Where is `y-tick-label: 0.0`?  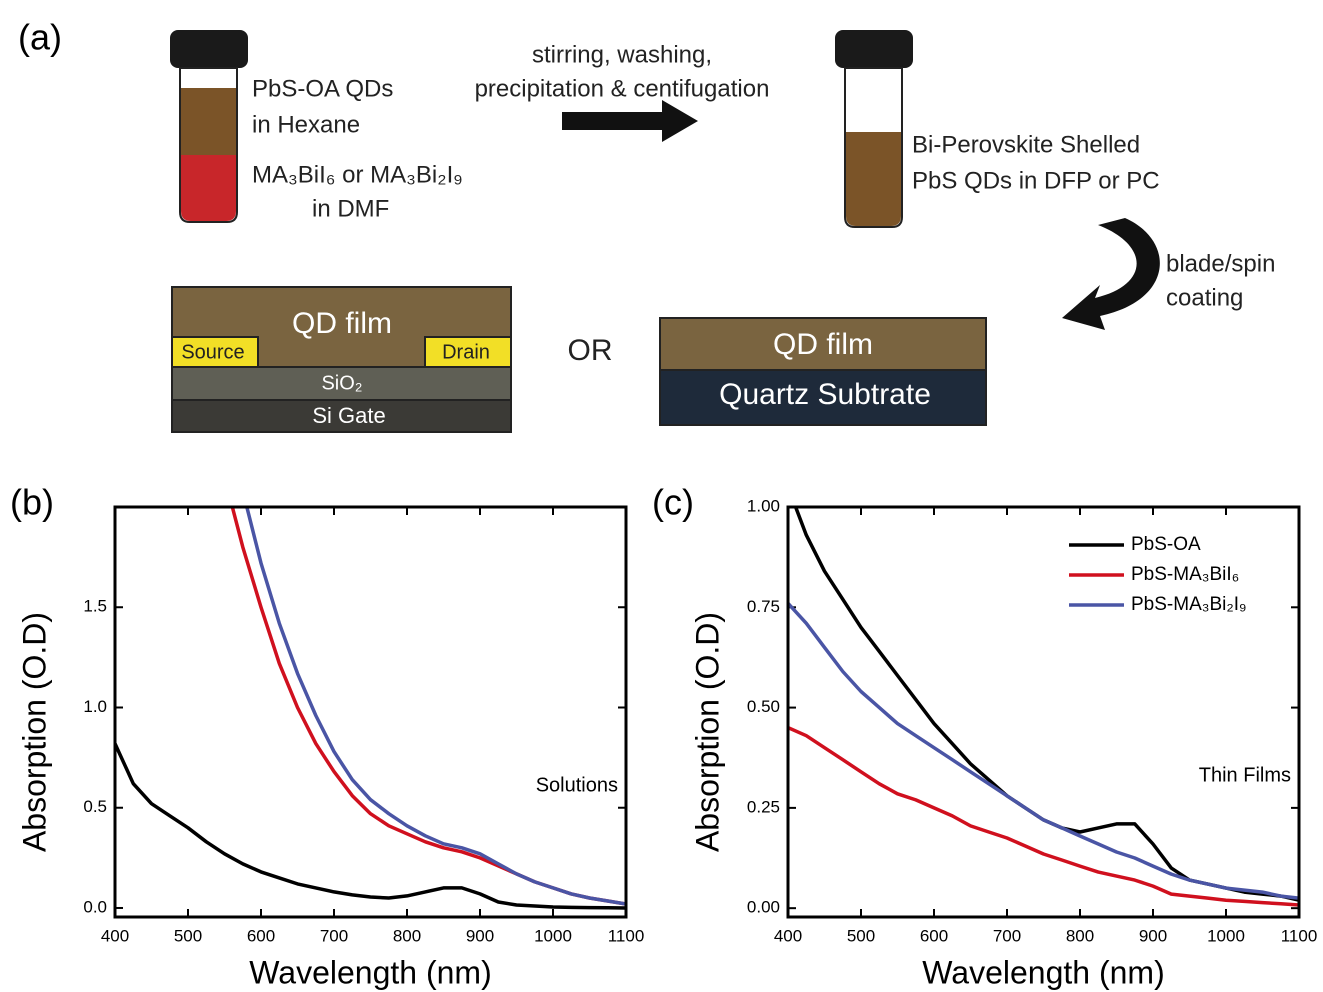
y-tick-label: 0.0 is located at coordinates (95, 906).